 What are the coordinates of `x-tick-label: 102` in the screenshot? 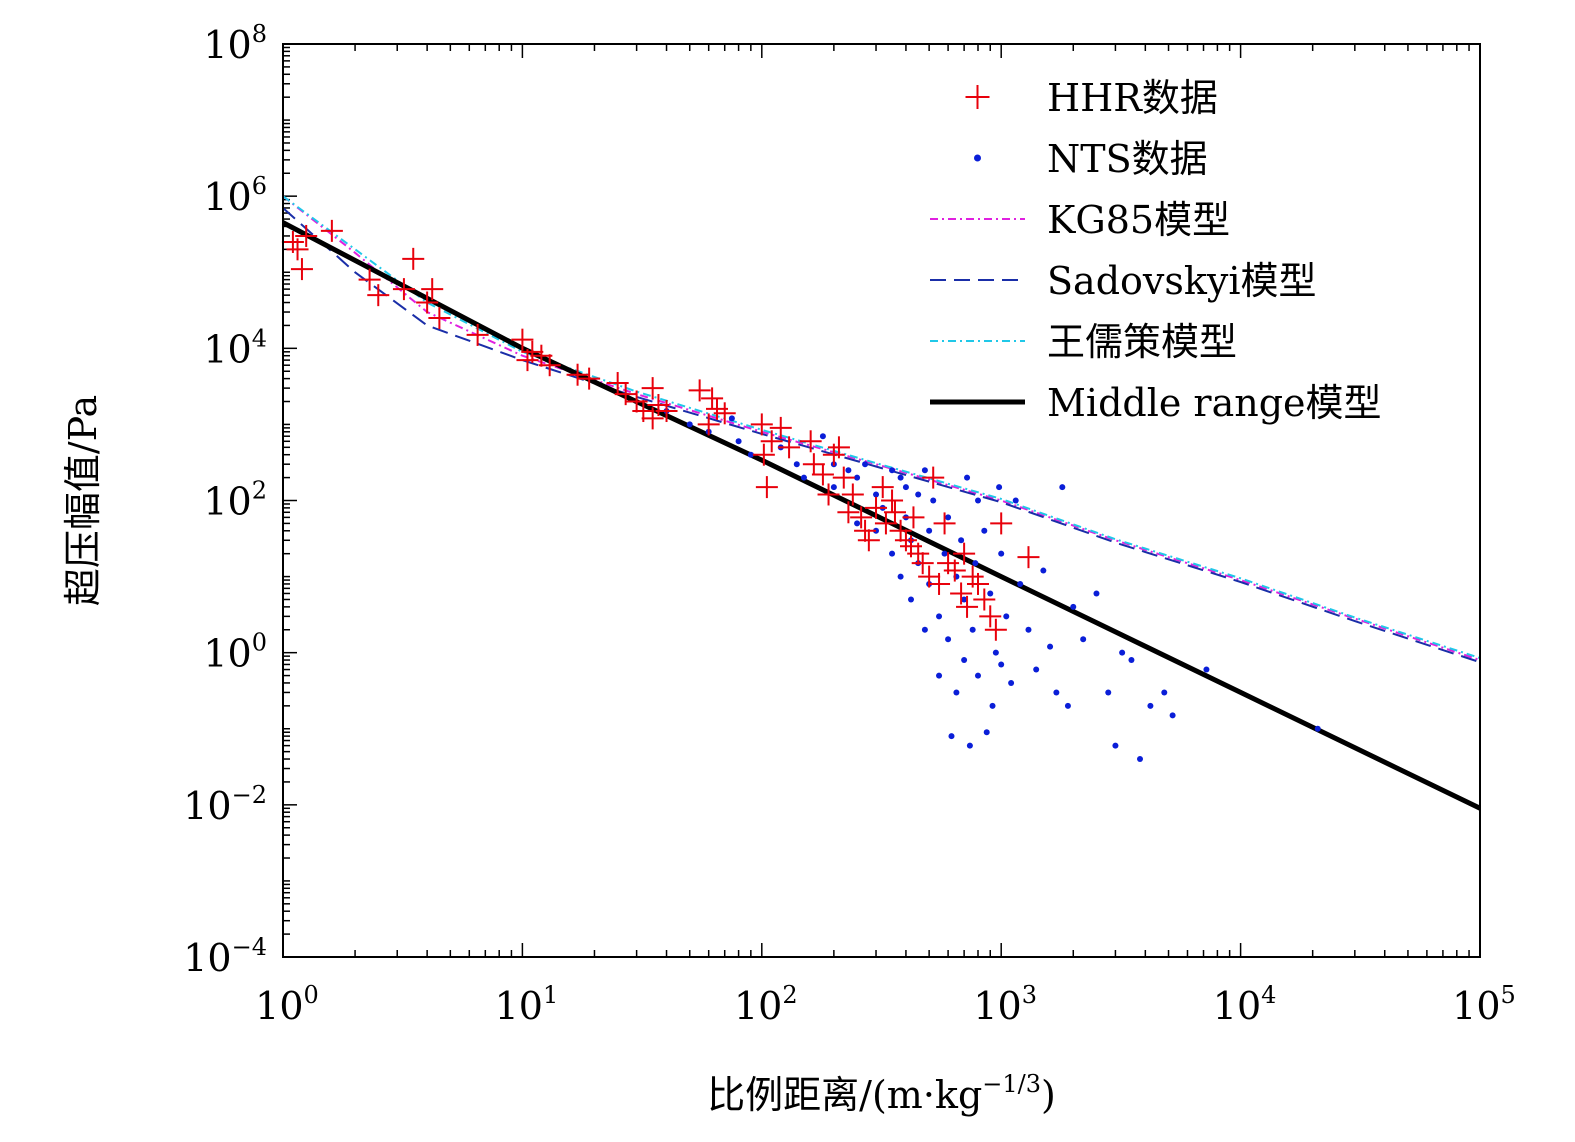 It's located at (766, 1004).